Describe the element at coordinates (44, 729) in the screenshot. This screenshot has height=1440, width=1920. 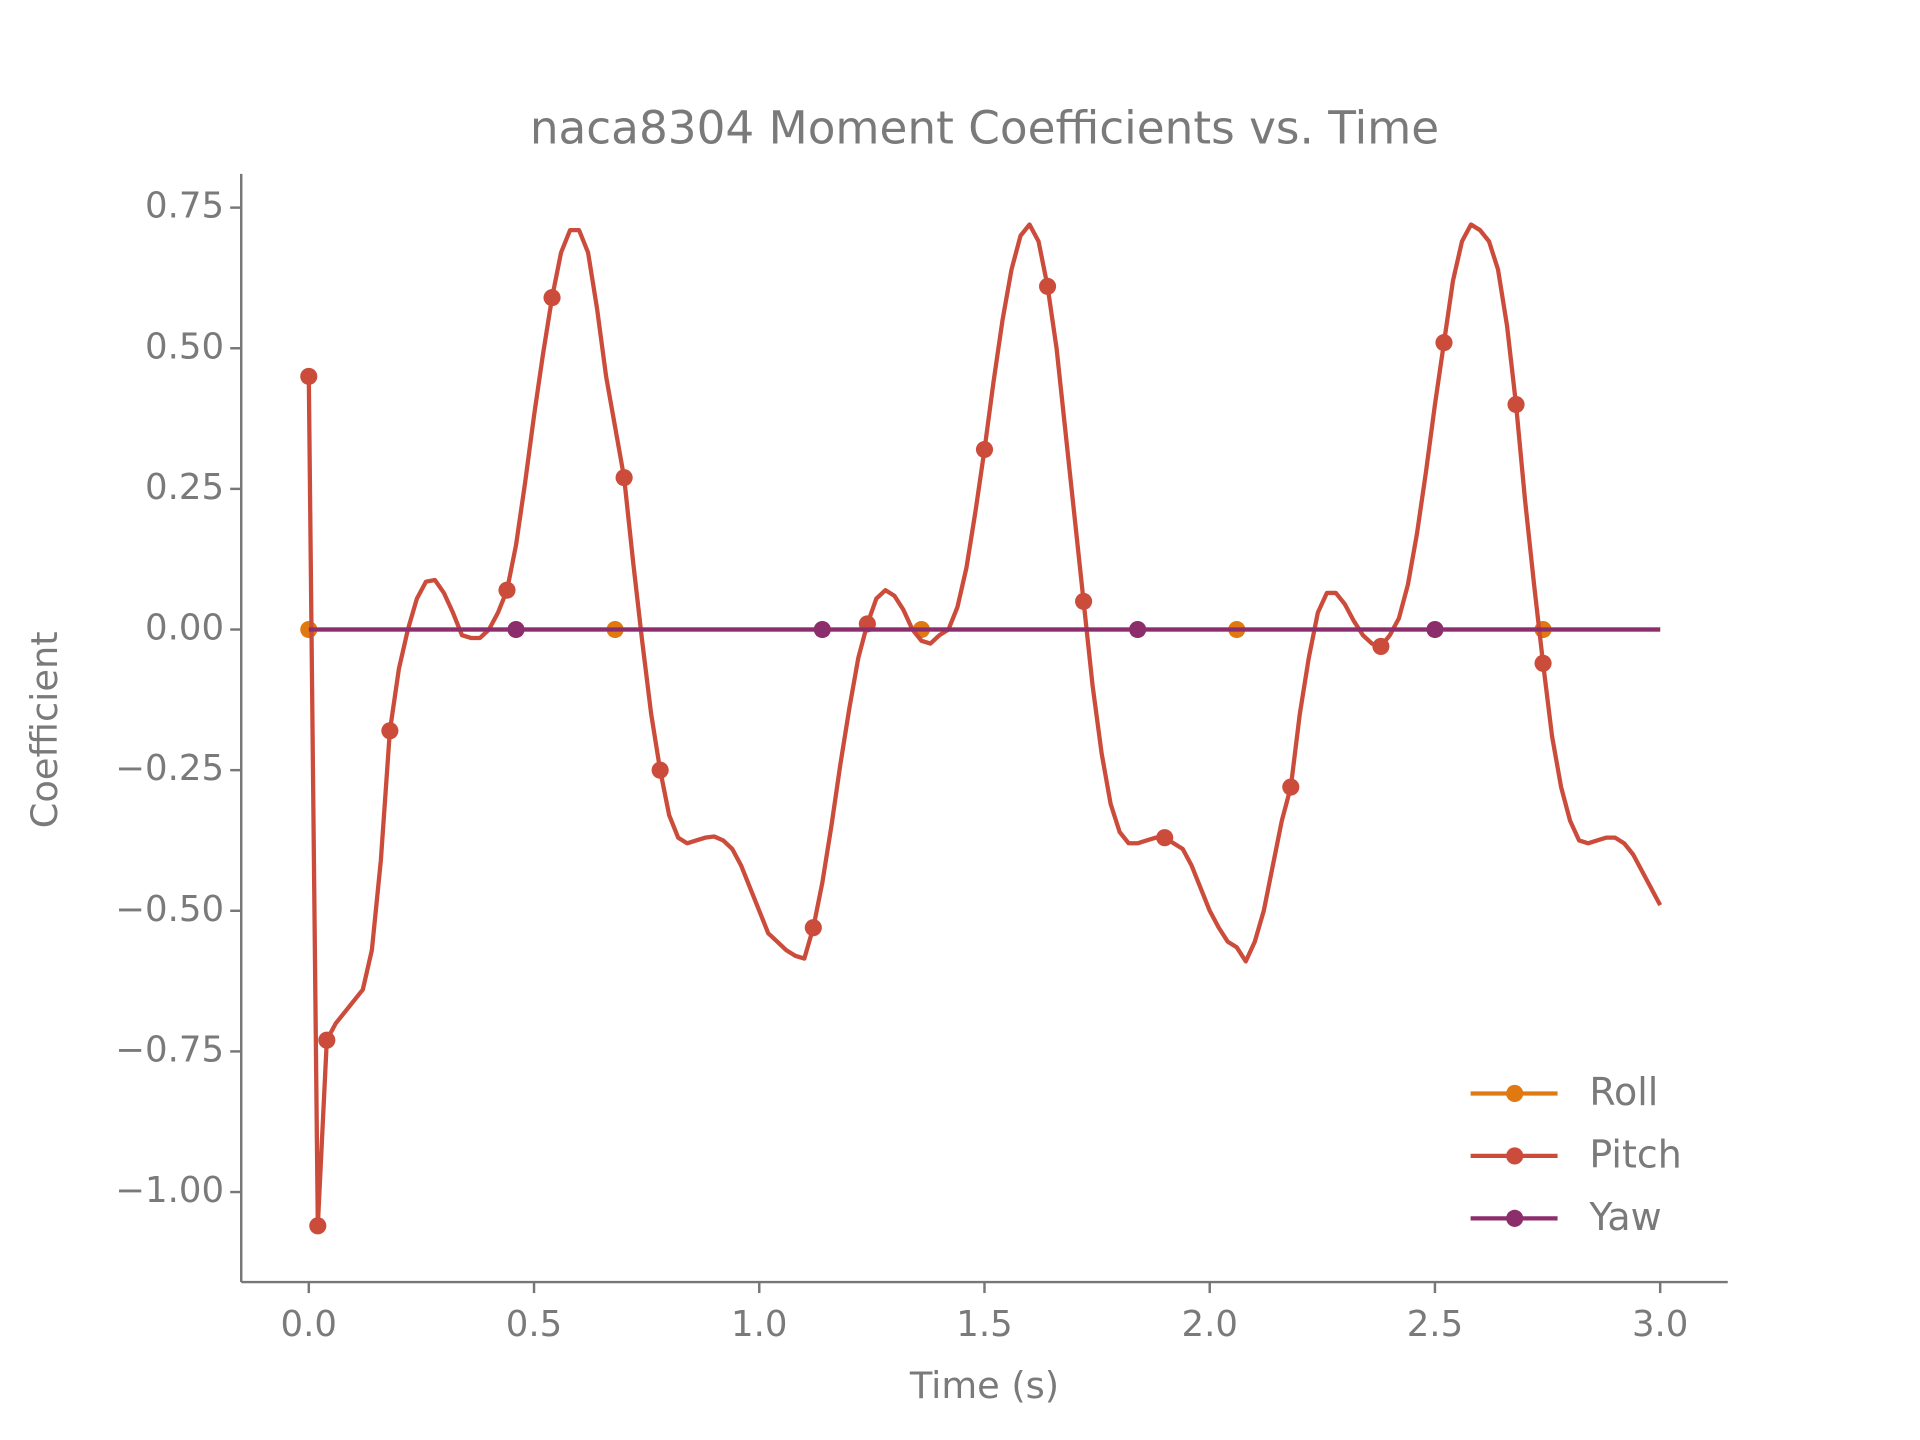
I see `y-axis-label: Coefficient` at that location.